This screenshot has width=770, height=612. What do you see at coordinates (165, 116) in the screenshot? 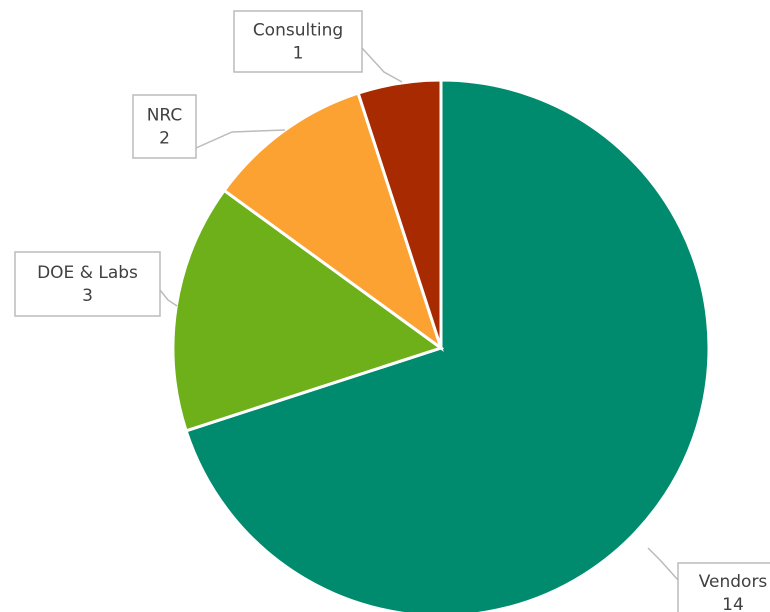
I see `category-label: NRC` at bounding box center [165, 116].